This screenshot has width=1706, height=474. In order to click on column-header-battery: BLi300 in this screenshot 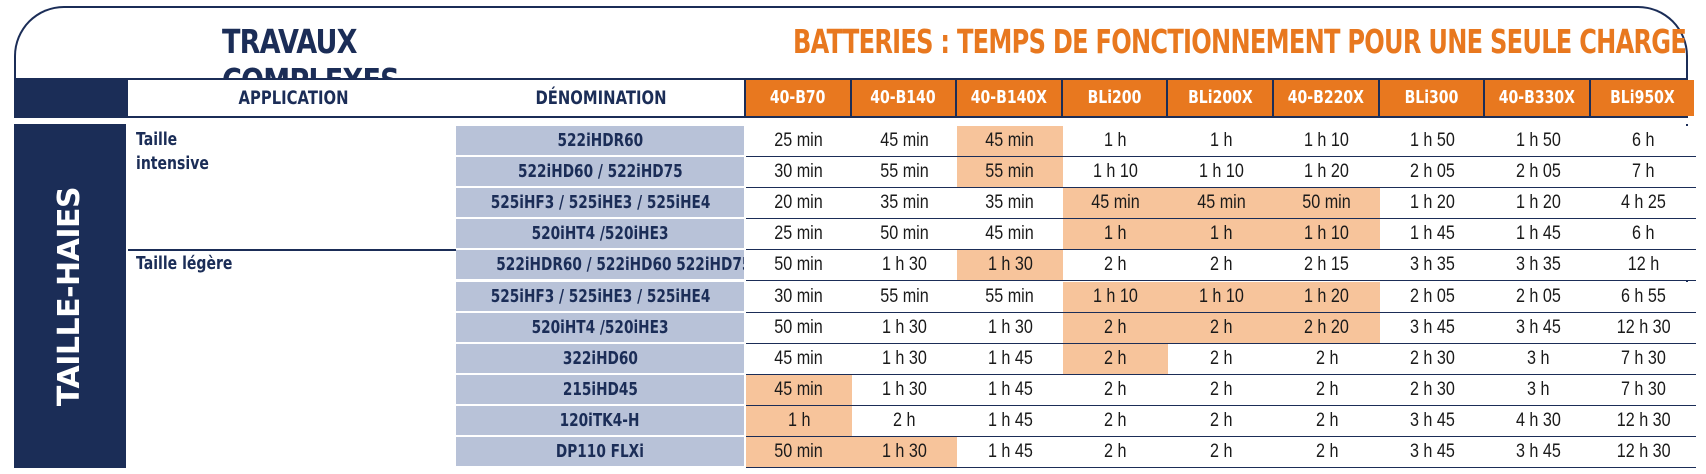, I will do `click(1431, 98)`.